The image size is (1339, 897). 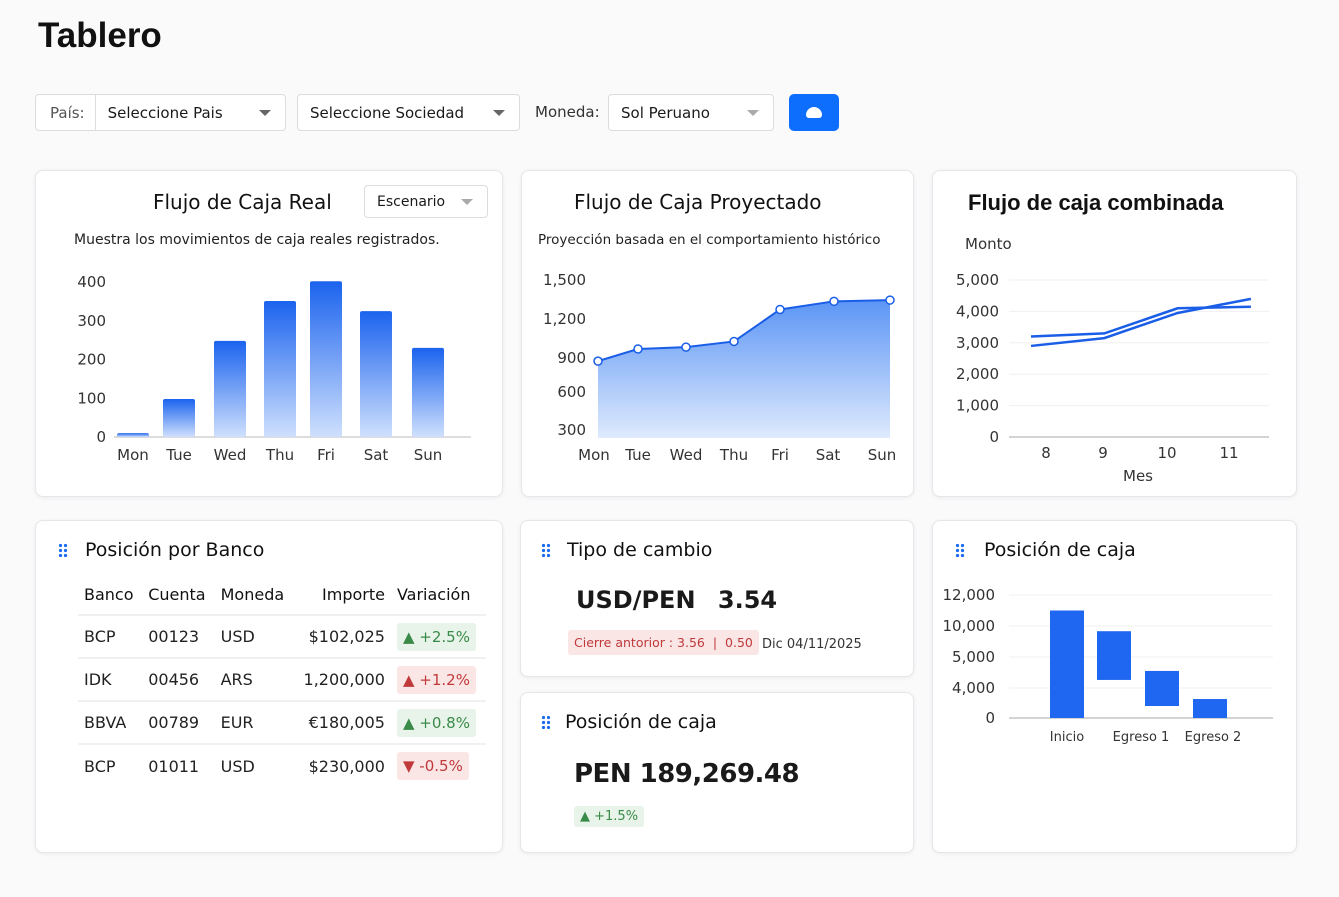 I want to click on variation-value: +2.5%, so click(x=444, y=636).